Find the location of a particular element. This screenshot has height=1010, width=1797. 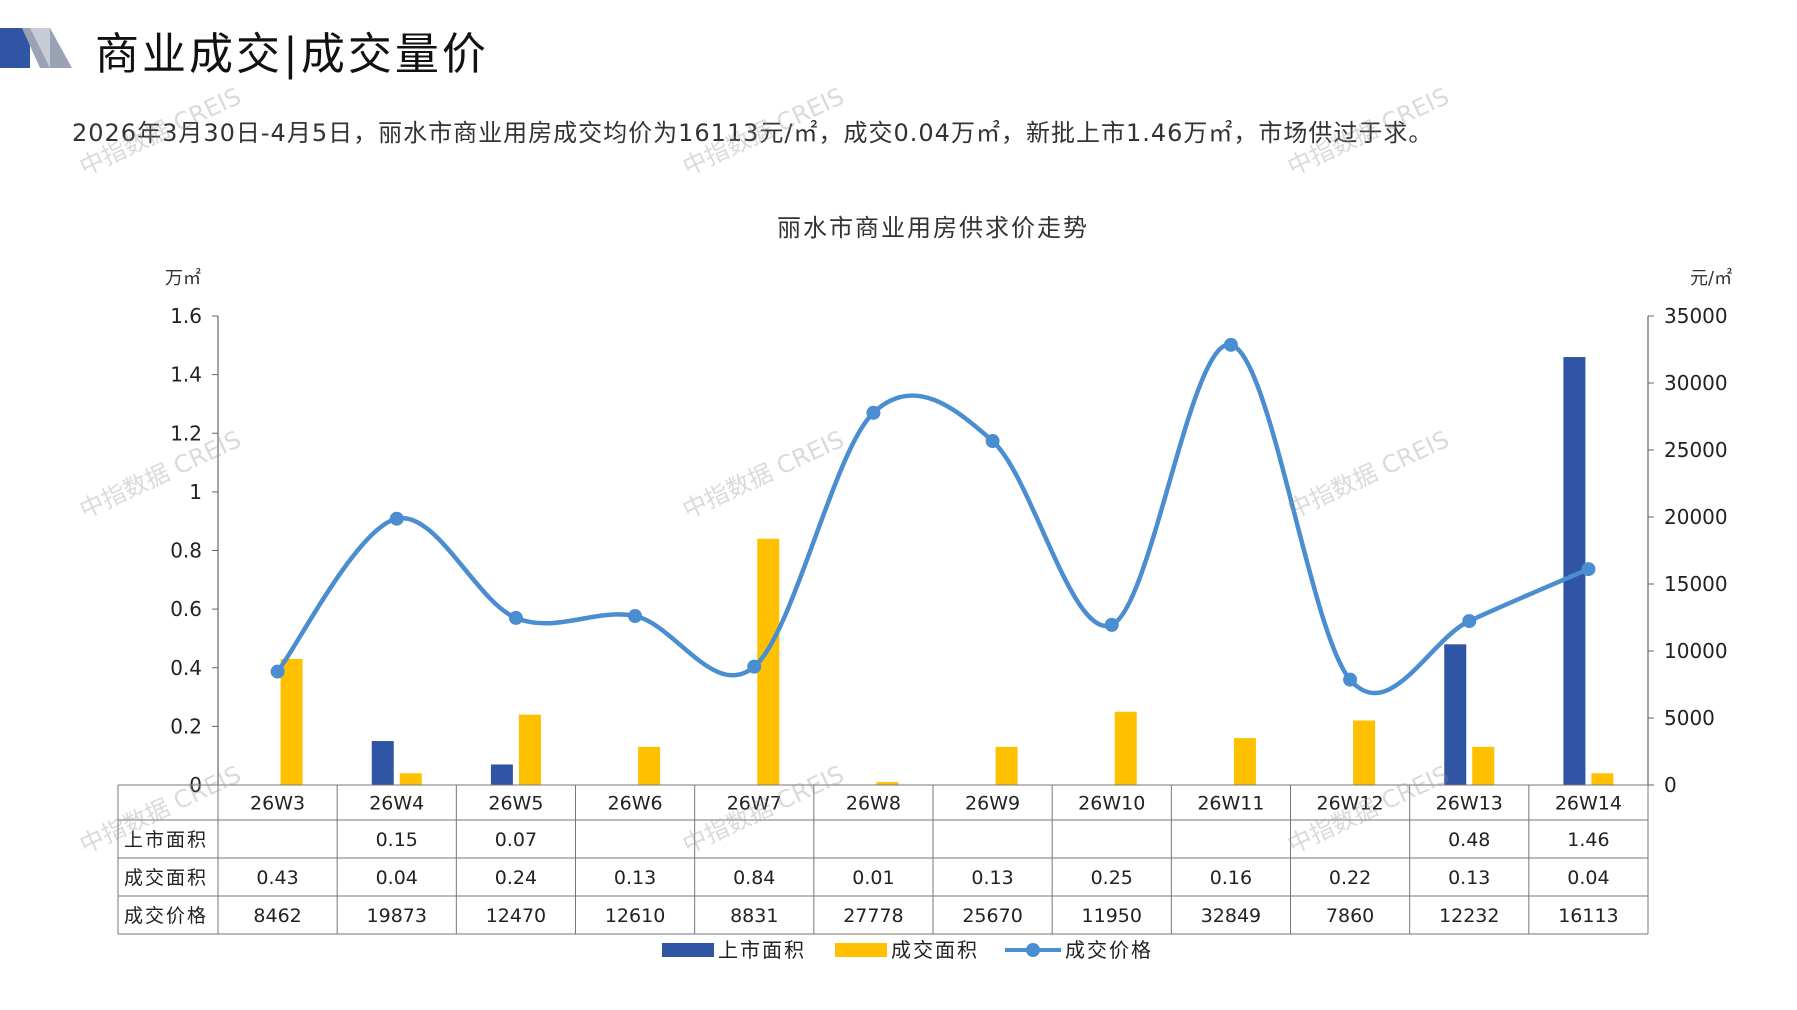

legend-label-supply: 上市面积 is located at coordinates (762, 950).